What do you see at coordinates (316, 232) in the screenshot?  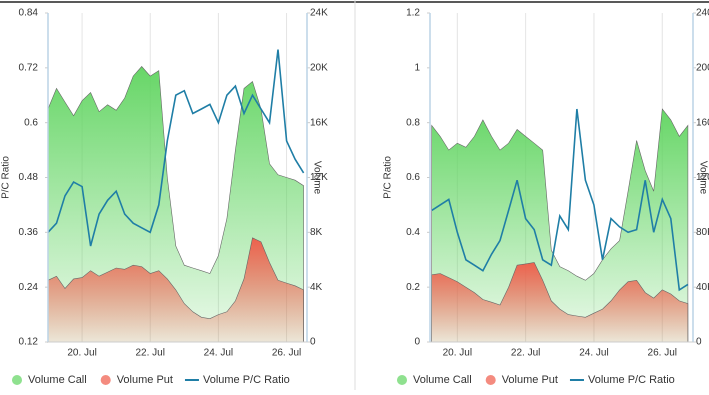 I see `y2-tick-label: 8K` at bounding box center [316, 232].